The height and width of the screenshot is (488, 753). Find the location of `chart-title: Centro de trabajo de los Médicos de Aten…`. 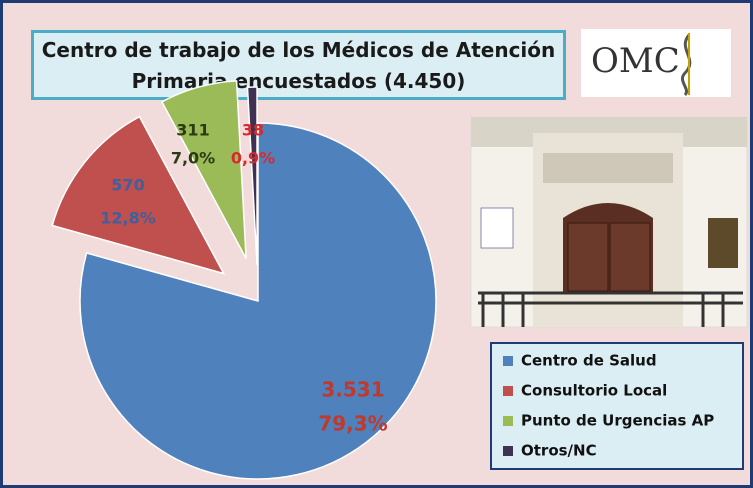

chart-title: Centro de trabajo de los Médicos de Aten… is located at coordinates (298, 65).